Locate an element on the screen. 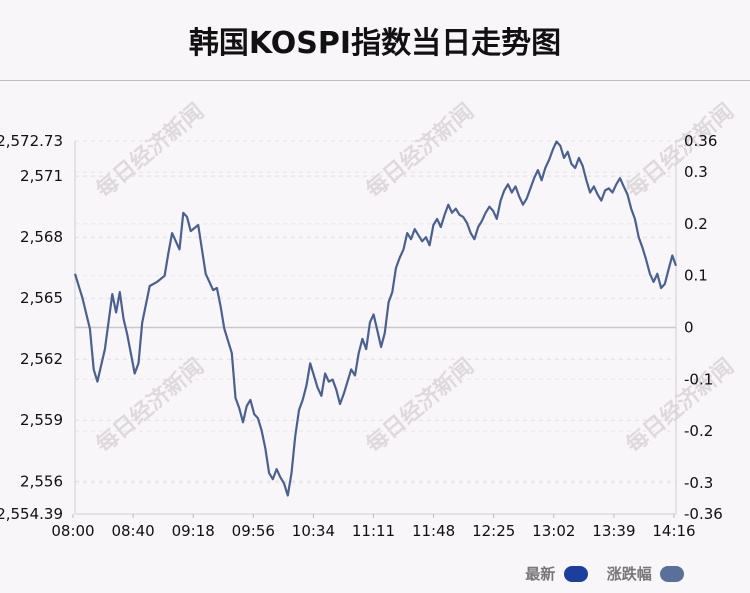 The height and width of the screenshot is (593, 750). y-right-tick-label: -0.2 is located at coordinates (698, 431).